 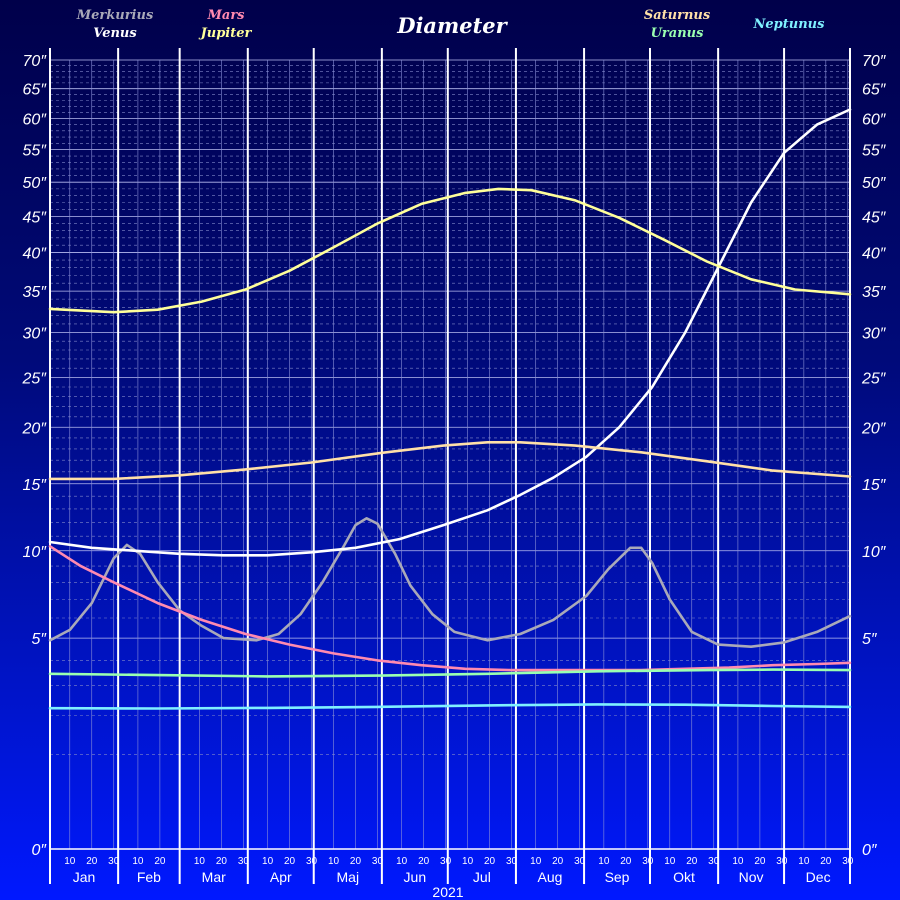 What do you see at coordinates (35, 428) in the screenshot?
I see `y-tick-label-left: 20″` at bounding box center [35, 428].